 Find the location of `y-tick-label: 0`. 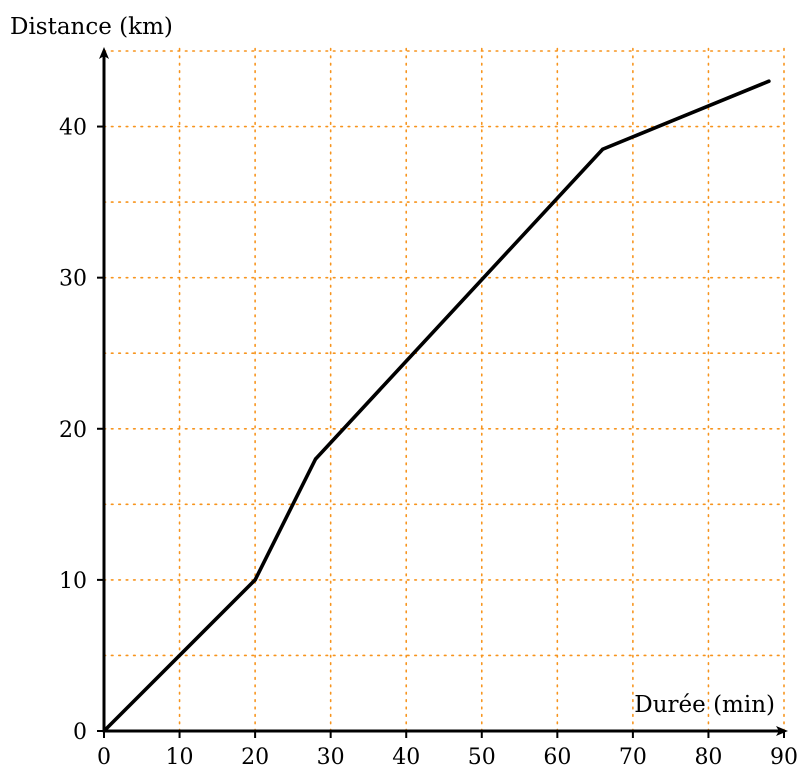

y-tick-label: 0 is located at coordinates (80, 732).